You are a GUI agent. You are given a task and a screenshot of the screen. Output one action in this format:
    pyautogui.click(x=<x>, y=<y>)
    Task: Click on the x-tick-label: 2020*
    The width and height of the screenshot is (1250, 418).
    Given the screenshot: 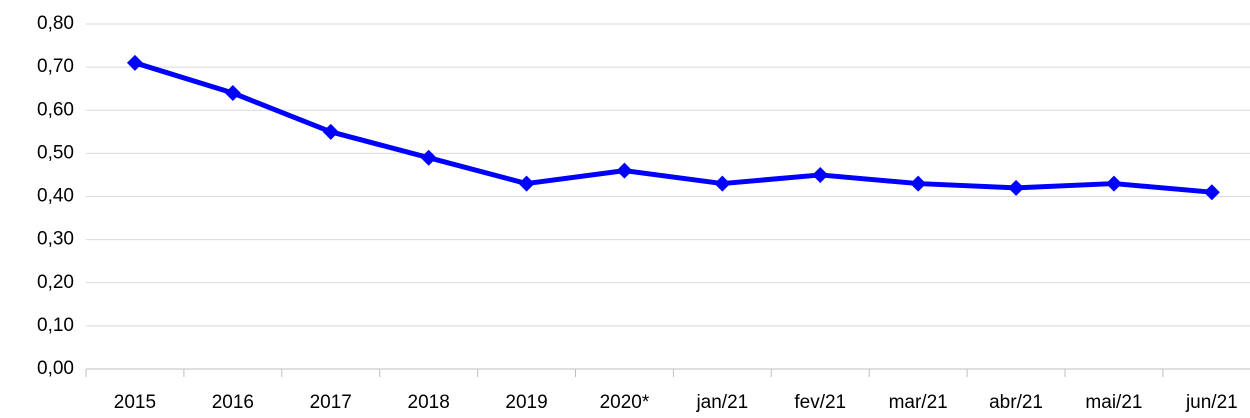 What is the action you would take?
    pyautogui.click(x=625, y=402)
    